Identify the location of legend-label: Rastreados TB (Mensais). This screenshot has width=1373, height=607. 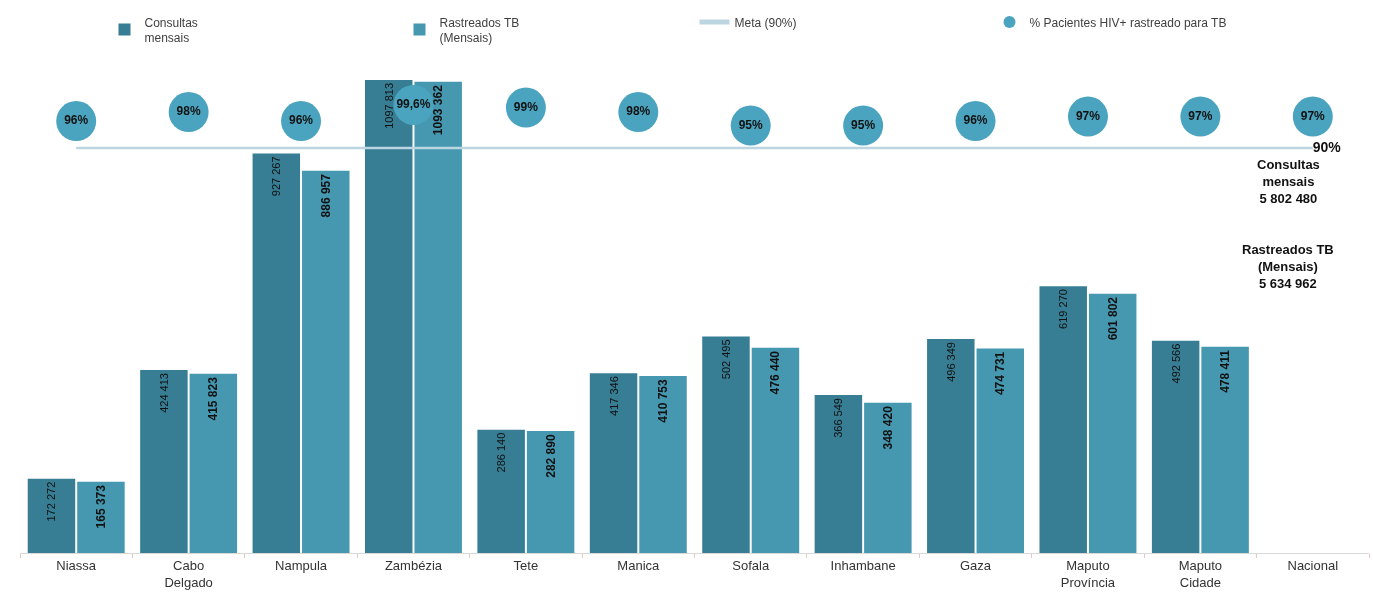
(479, 30).